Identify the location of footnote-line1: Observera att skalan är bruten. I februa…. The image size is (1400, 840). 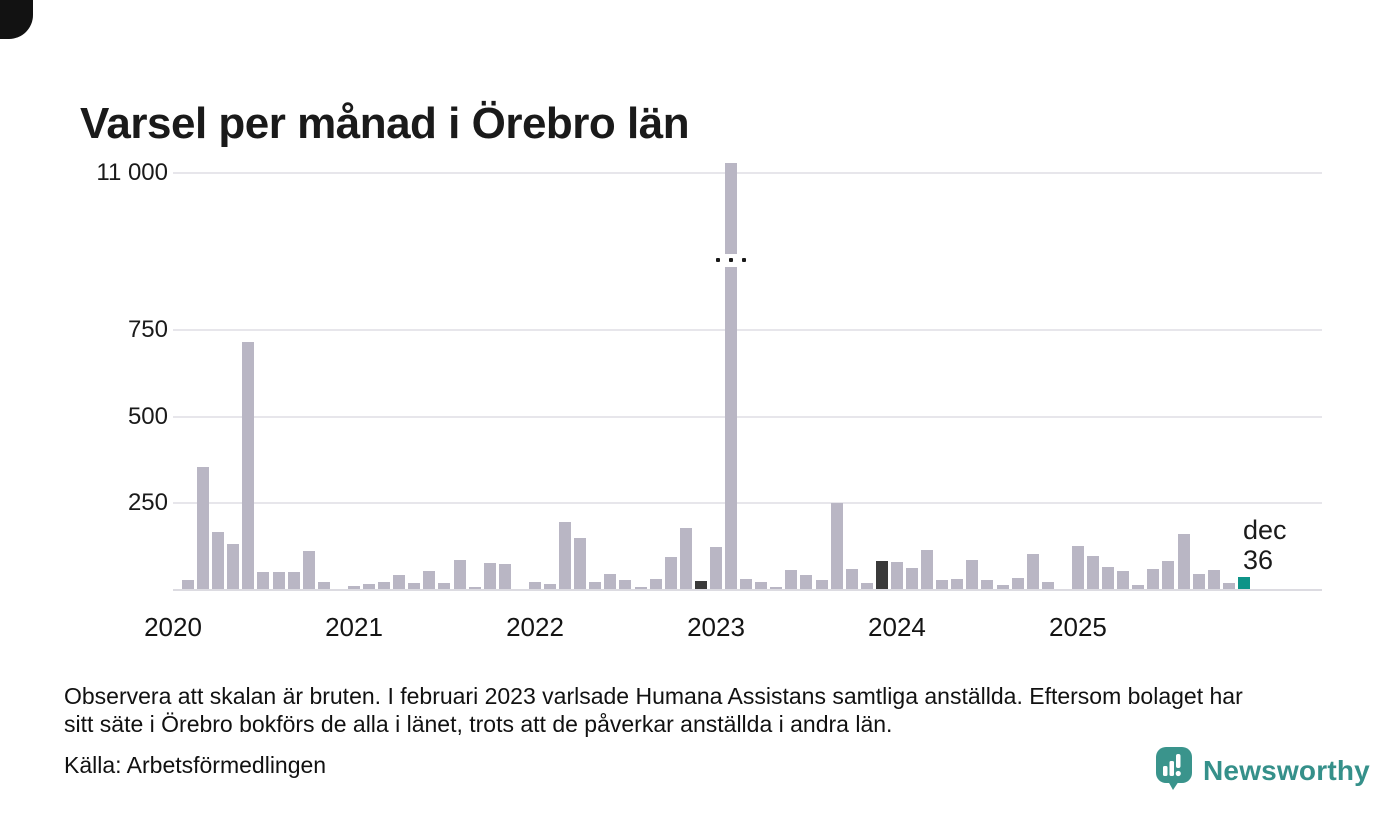
(653, 696).